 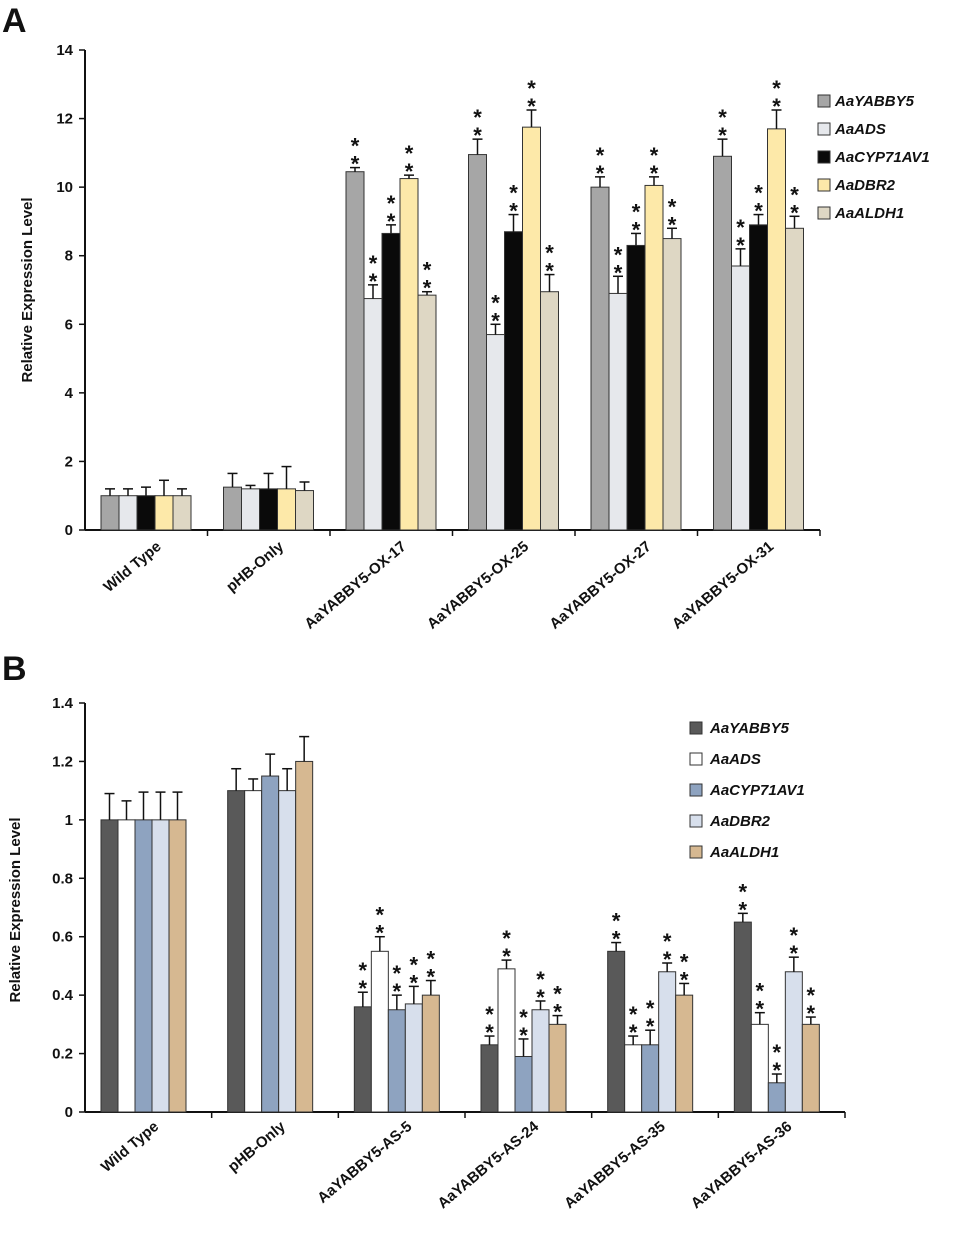 What do you see at coordinates (723, 585) in the screenshot?
I see `panel-a-category-label: AaYABBY5-OX-31` at bounding box center [723, 585].